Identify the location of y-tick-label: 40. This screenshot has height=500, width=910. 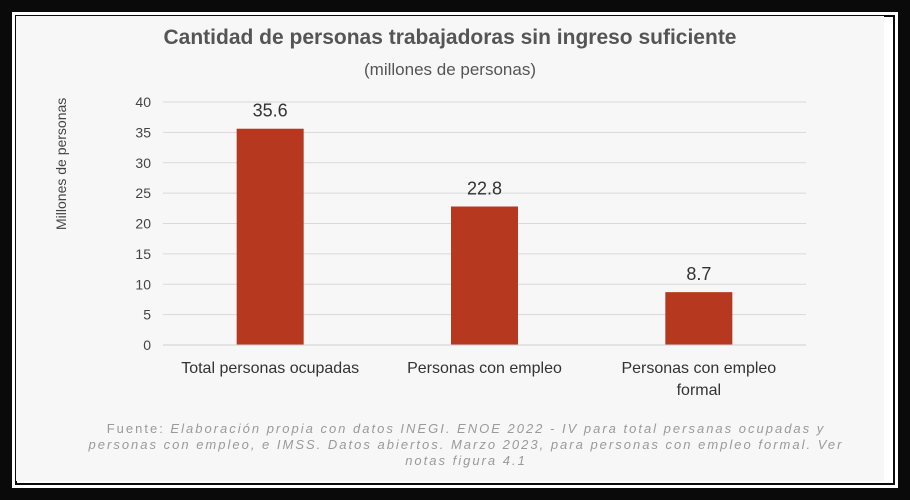
(143, 102).